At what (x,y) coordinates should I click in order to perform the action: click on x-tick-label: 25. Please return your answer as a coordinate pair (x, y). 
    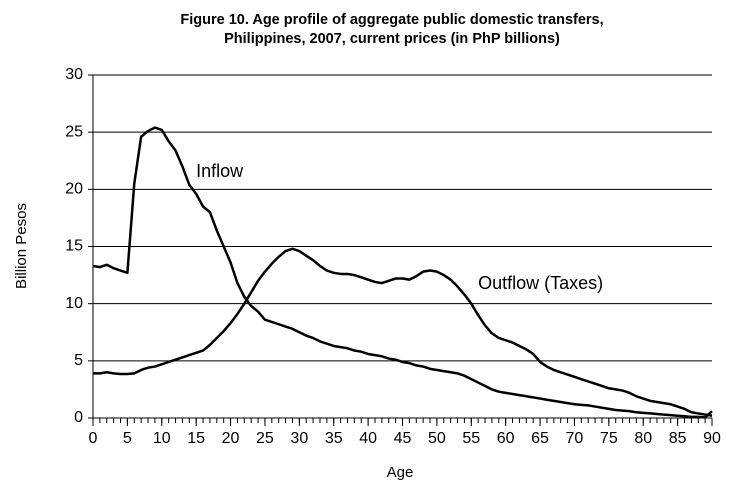
    Looking at the image, I should click on (265, 438).